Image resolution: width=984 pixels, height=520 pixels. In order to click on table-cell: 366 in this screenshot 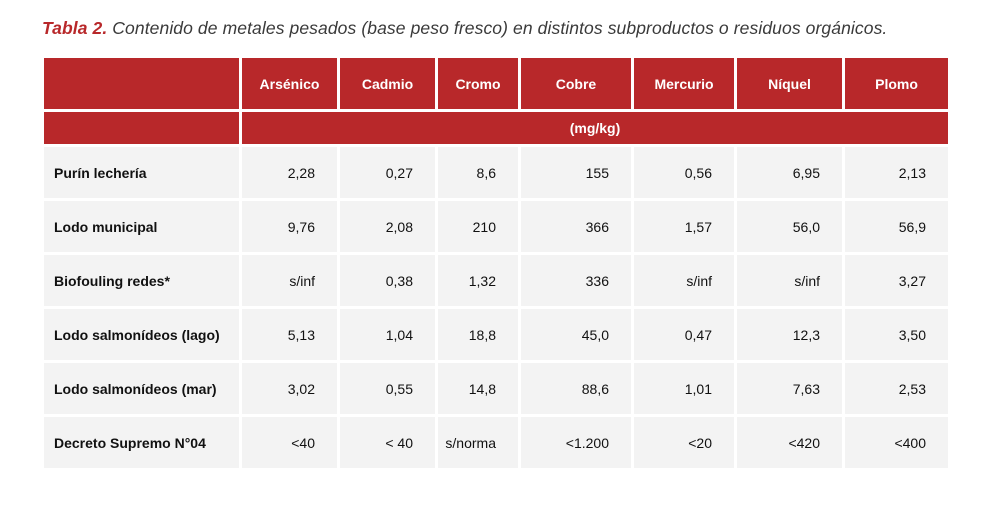, I will do `click(576, 226)`.